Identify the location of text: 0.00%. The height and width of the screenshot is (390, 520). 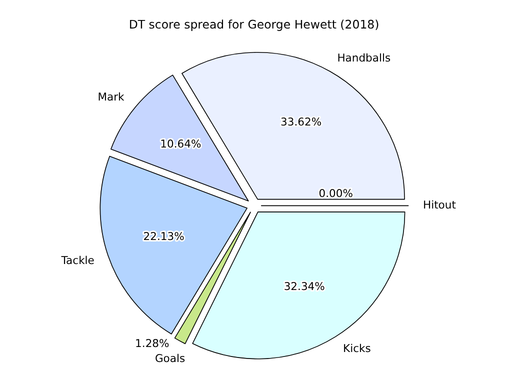
(335, 193).